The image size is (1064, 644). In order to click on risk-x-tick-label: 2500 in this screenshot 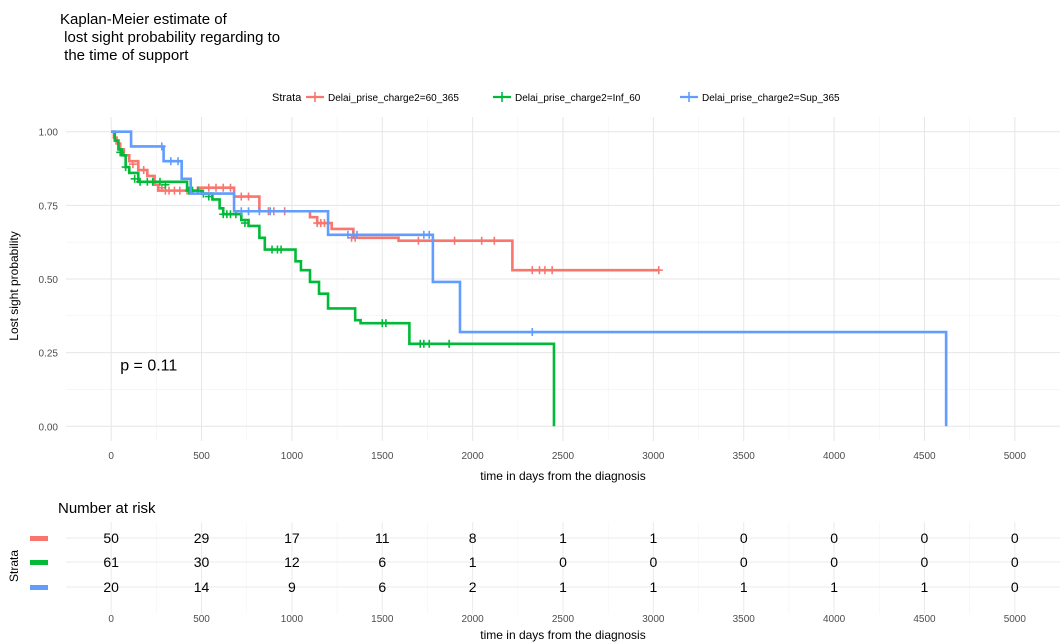, I will do `click(563, 619)`.